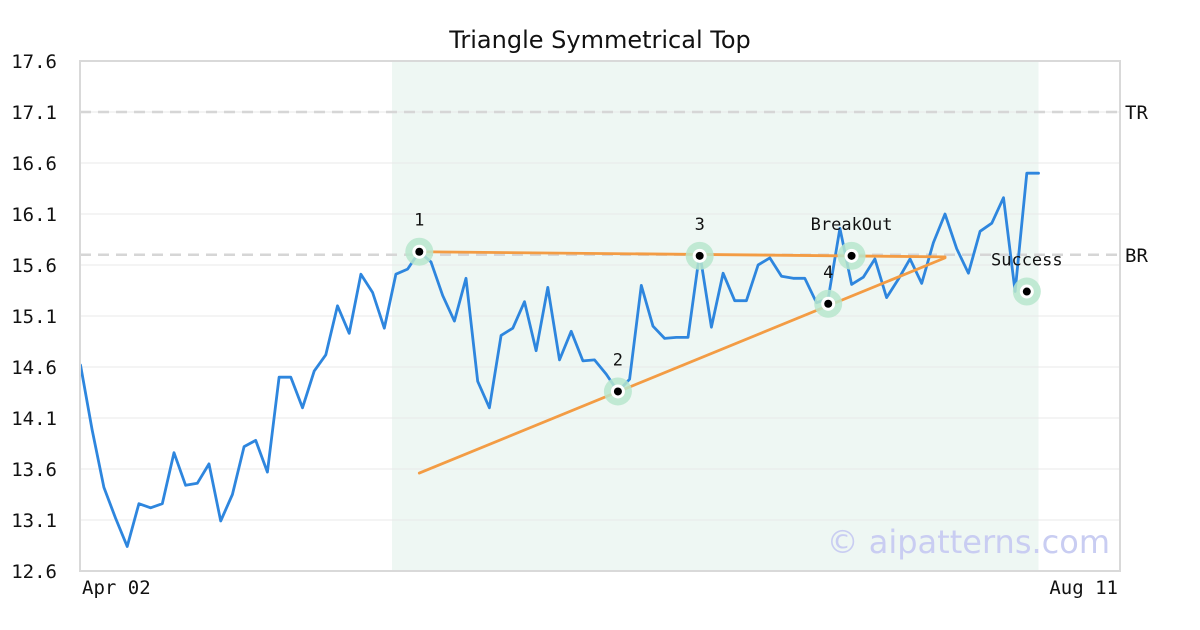 The height and width of the screenshot is (630, 1200). Describe the element at coordinates (34, 62) in the screenshot. I see `y-tick-label: 17.6` at that location.